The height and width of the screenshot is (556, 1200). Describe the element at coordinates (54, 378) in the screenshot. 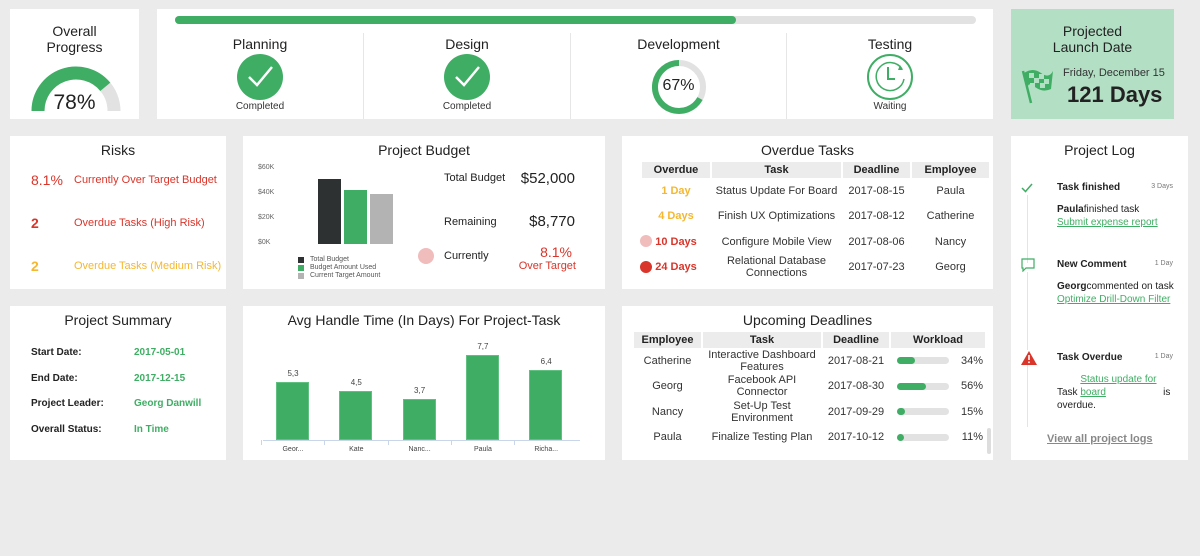

I see `summary-label: End Date:` at that location.